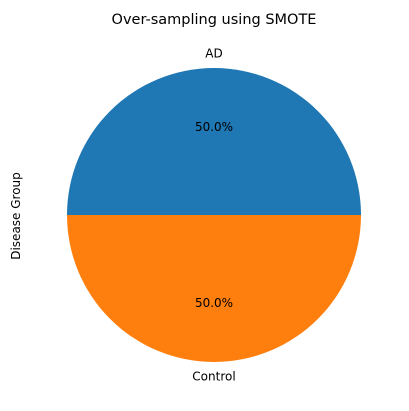  Describe the element at coordinates (213, 377) in the screenshot. I see `slice-label-control: Control` at that location.